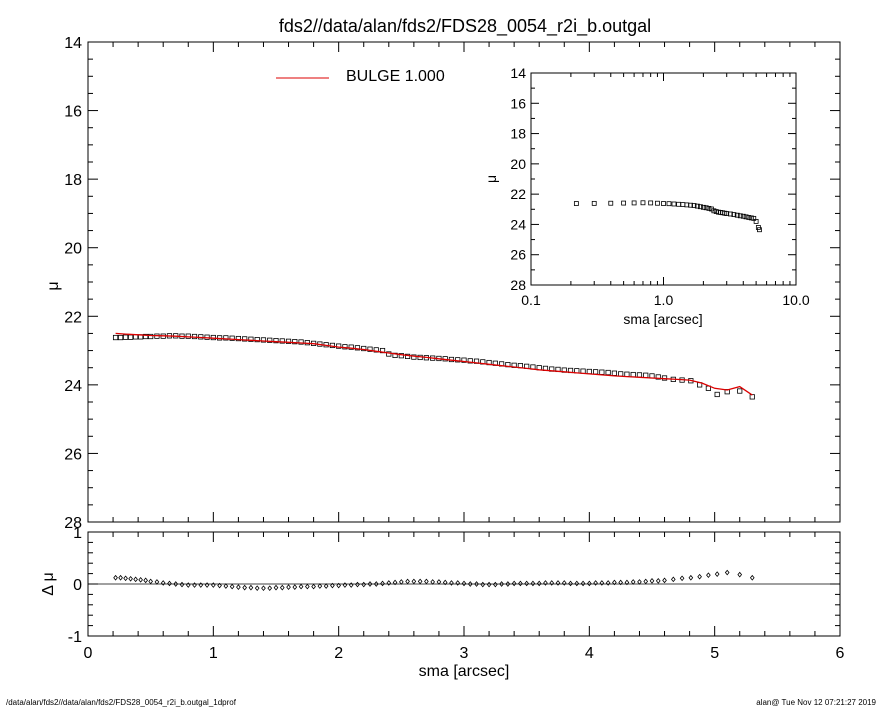  What do you see at coordinates (589, 653) in the screenshot?
I see `residual-x-tick-label: 4` at bounding box center [589, 653].